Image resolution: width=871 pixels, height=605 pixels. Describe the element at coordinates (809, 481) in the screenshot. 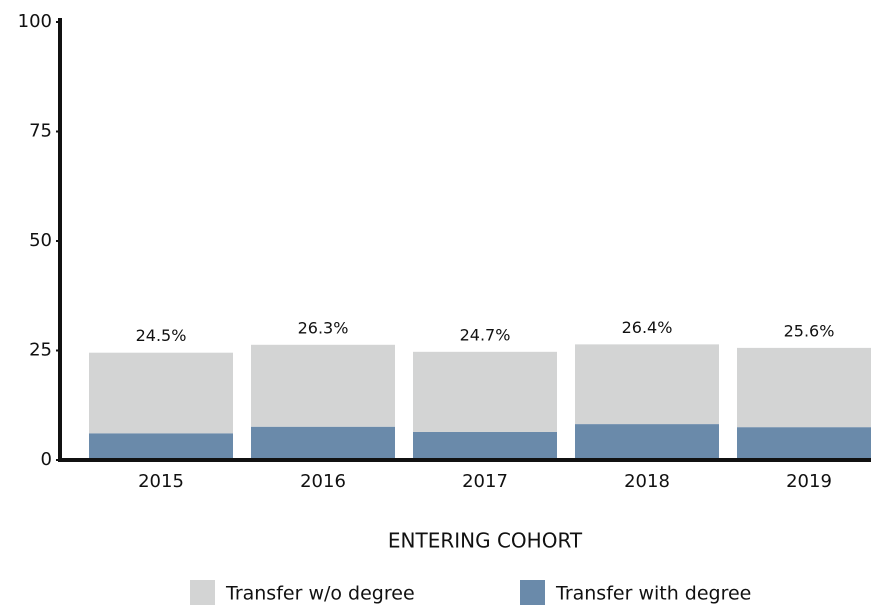

I see `x-tick-label: 2019` at that location.